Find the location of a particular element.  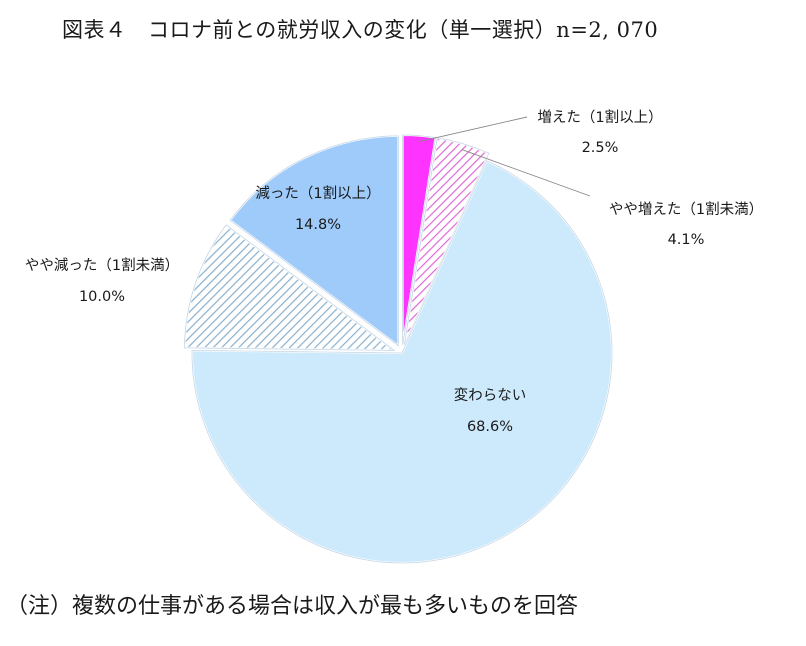

slice-category-label: 増えた（1割以上） is located at coordinates (599, 117).